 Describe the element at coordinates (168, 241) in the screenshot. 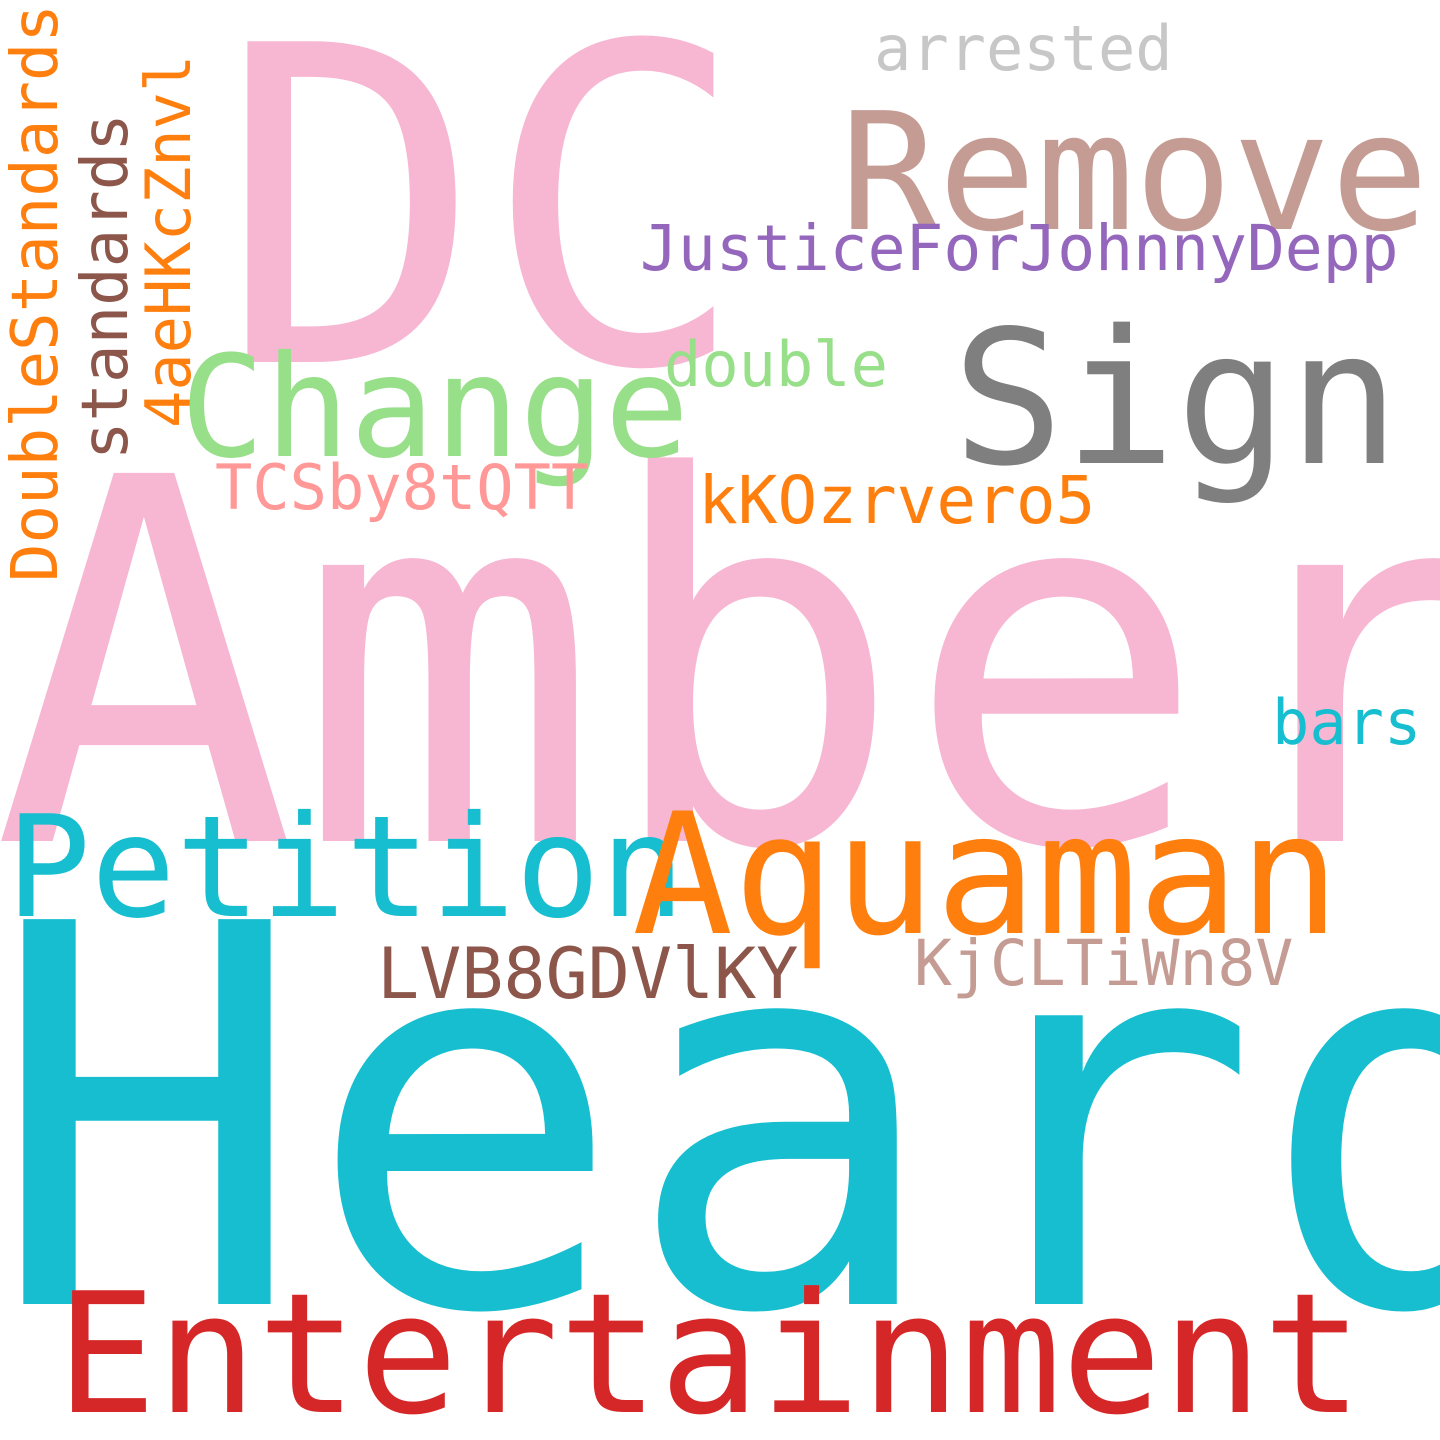

I see `word-4aehkcznvl: 4aeHKcZnvl` at that location.